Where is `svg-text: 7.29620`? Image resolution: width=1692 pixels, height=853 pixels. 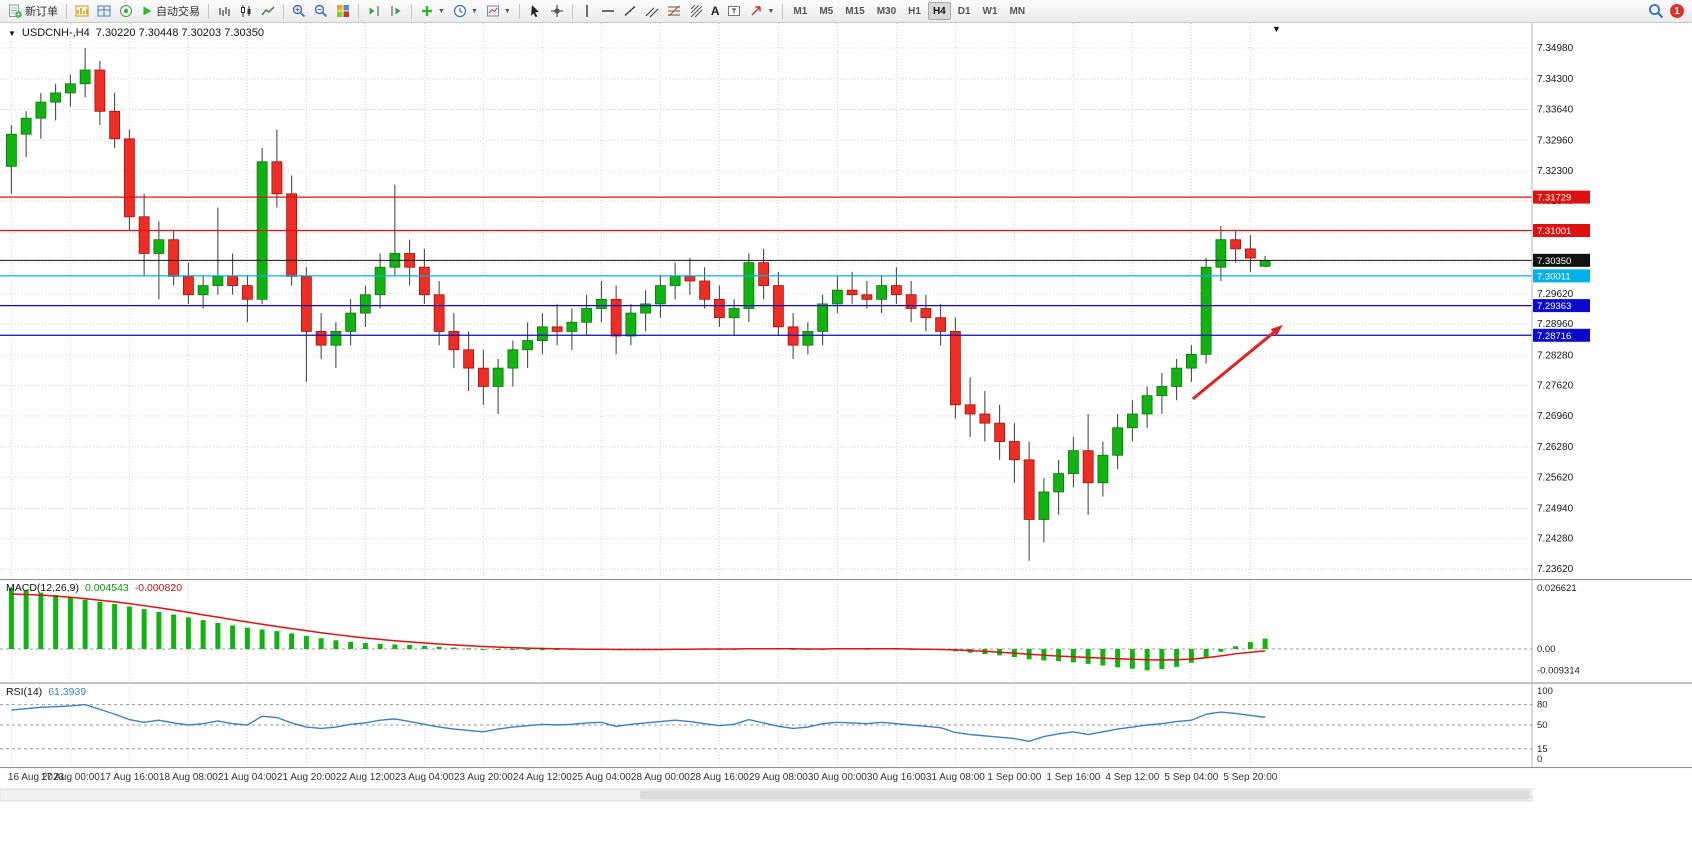
svg-text: 7.29620 is located at coordinates (1555, 294).